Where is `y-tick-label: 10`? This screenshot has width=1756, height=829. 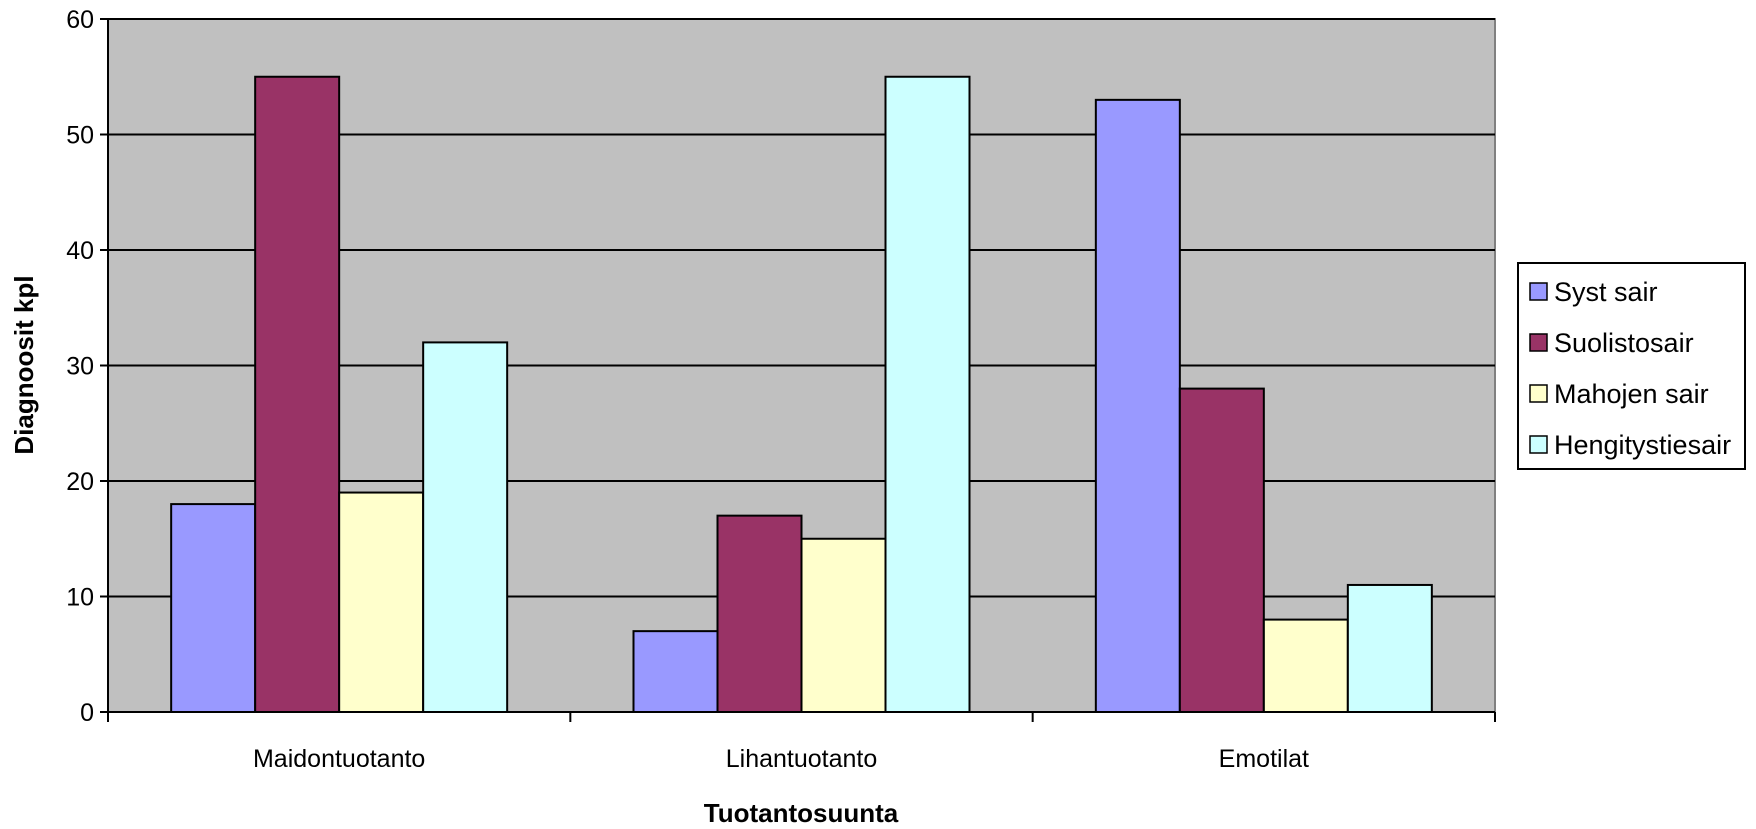 y-tick-label: 10 is located at coordinates (80, 598).